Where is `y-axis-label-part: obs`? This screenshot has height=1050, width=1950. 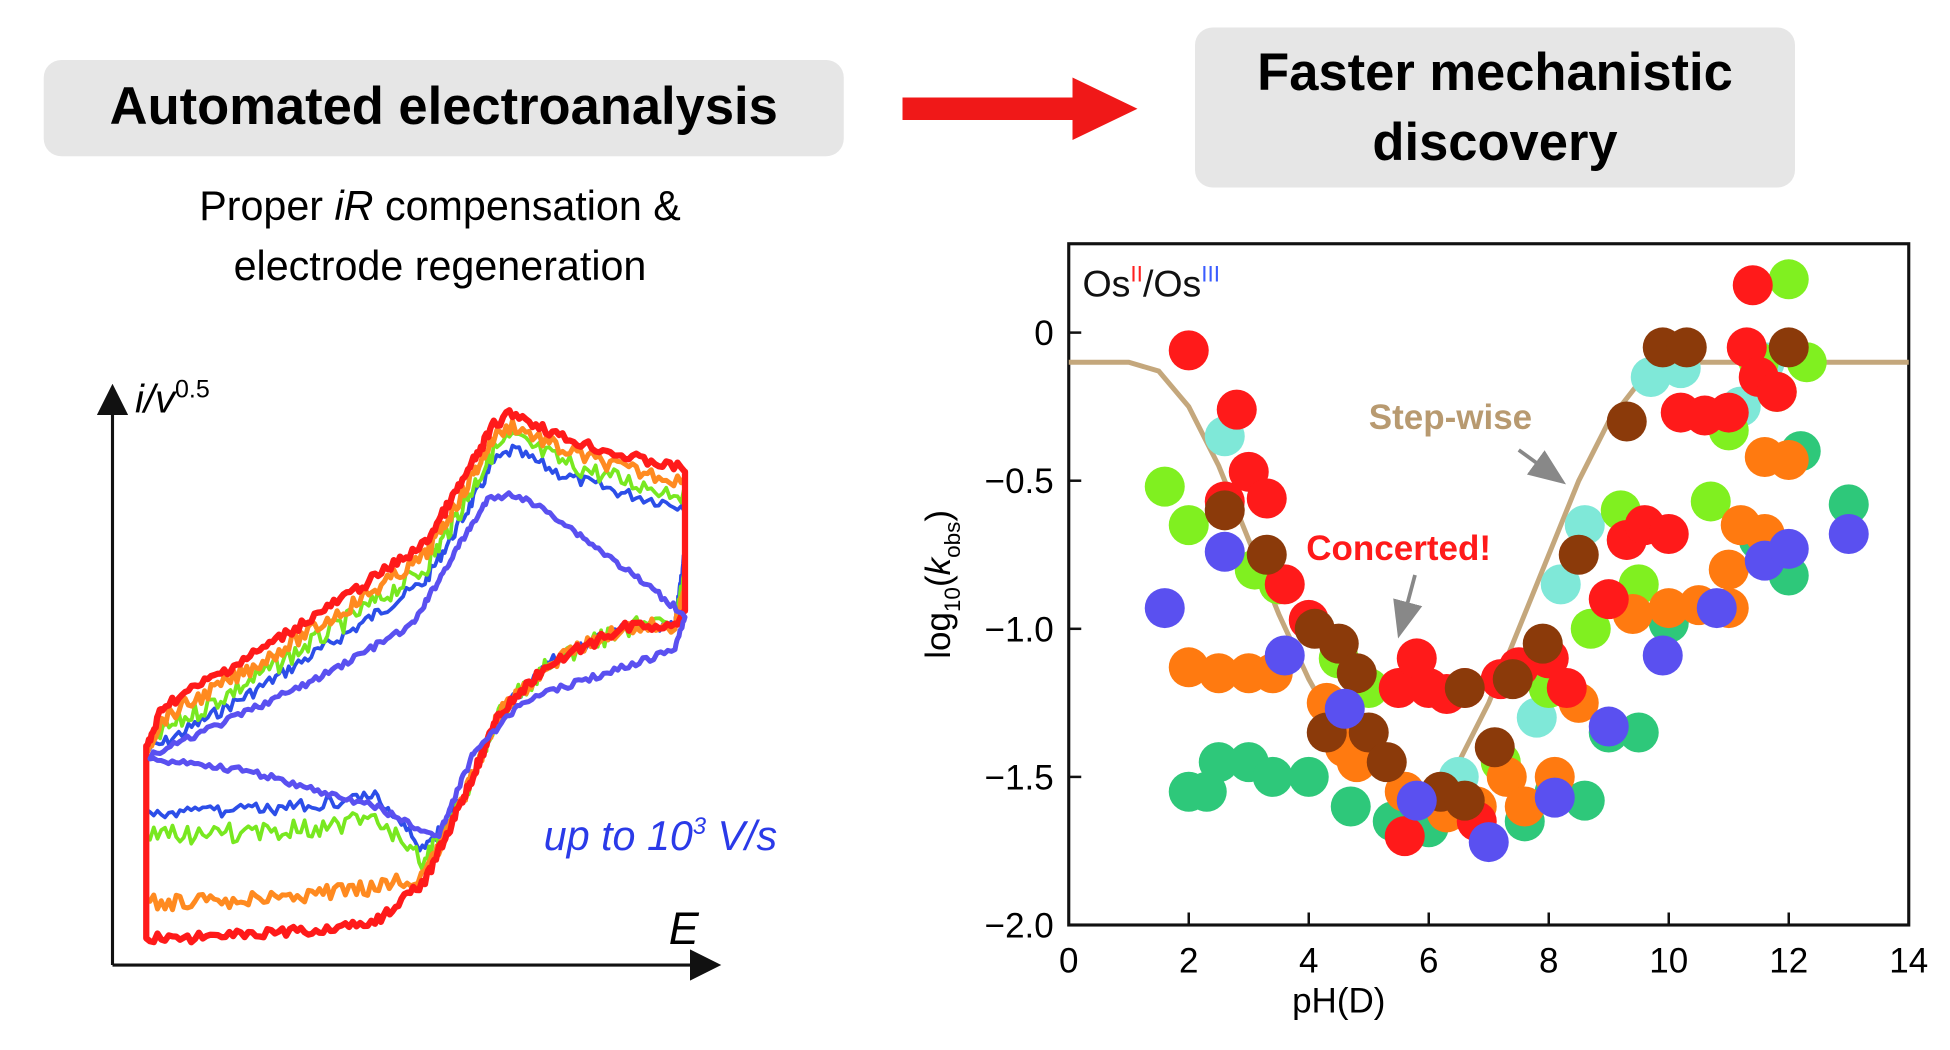
y-axis-label-part: obs is located at coordinates (952, 540).